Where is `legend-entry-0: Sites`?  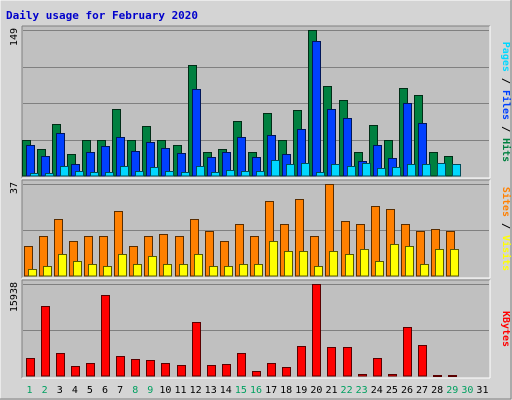 legend-entry-0: Sites is located at coordinates (506, 202).